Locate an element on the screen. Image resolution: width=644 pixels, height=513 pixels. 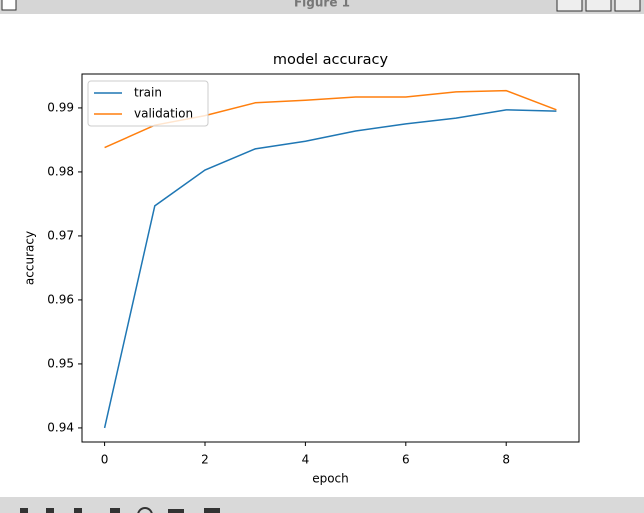
y-axis-label: accuracy is located at coordinates (30, 258).